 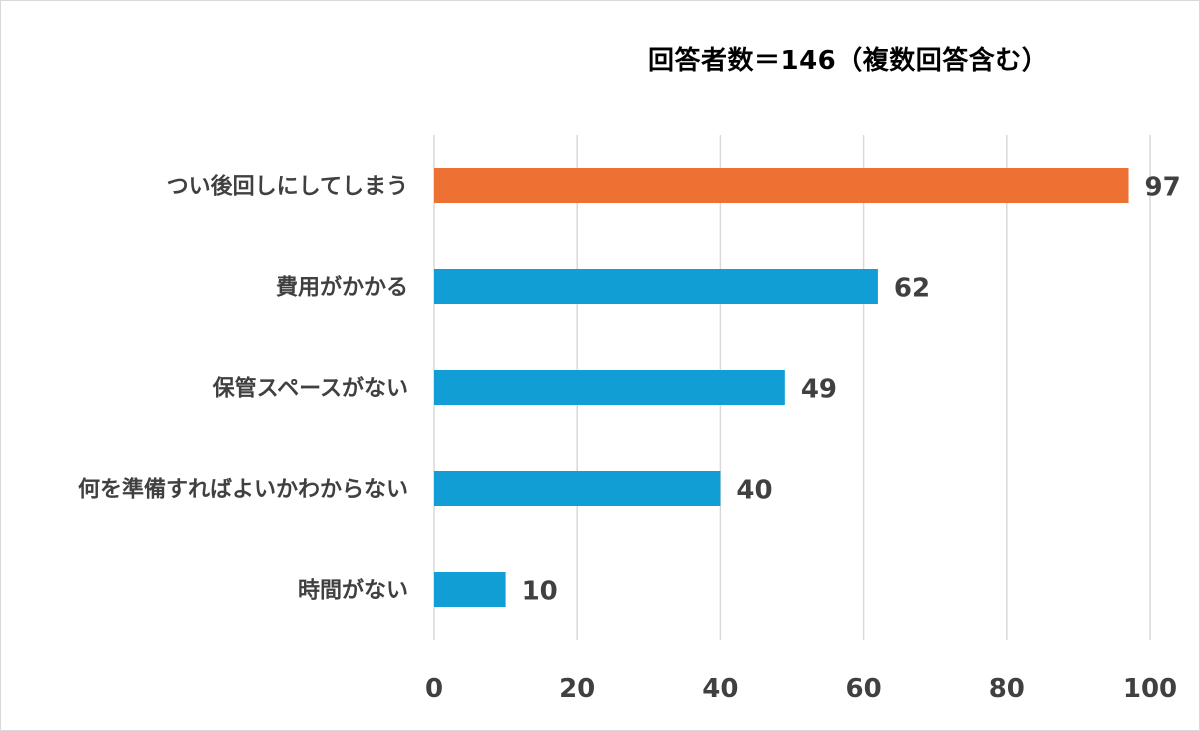 What do you see at coordinates (754, 491) in the screenshot?
I see `data-label: 40` at bounding box center [754, 491].